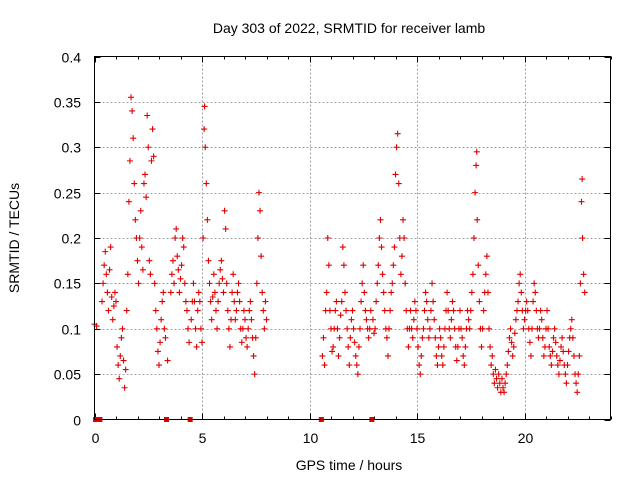 Image resolution: width=640 pixels, height=480 pixels. Describe the element at coordinates (77, 421) in the screenshot. I see `y-tick-label: 0` at that location.